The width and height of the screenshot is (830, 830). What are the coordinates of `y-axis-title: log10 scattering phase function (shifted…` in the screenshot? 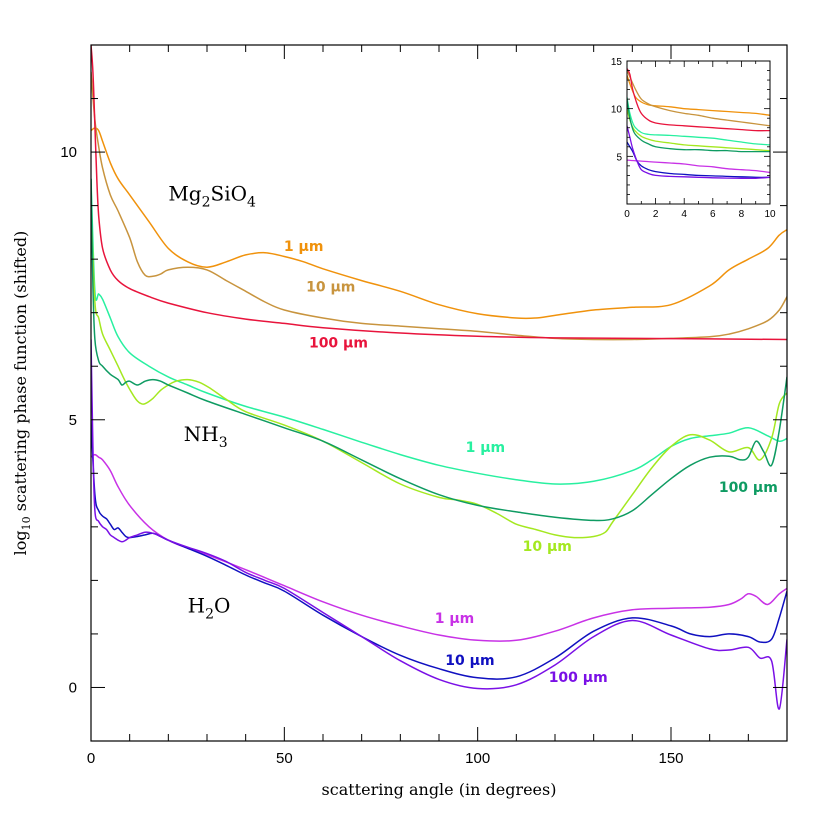 It's located at (22, 393).